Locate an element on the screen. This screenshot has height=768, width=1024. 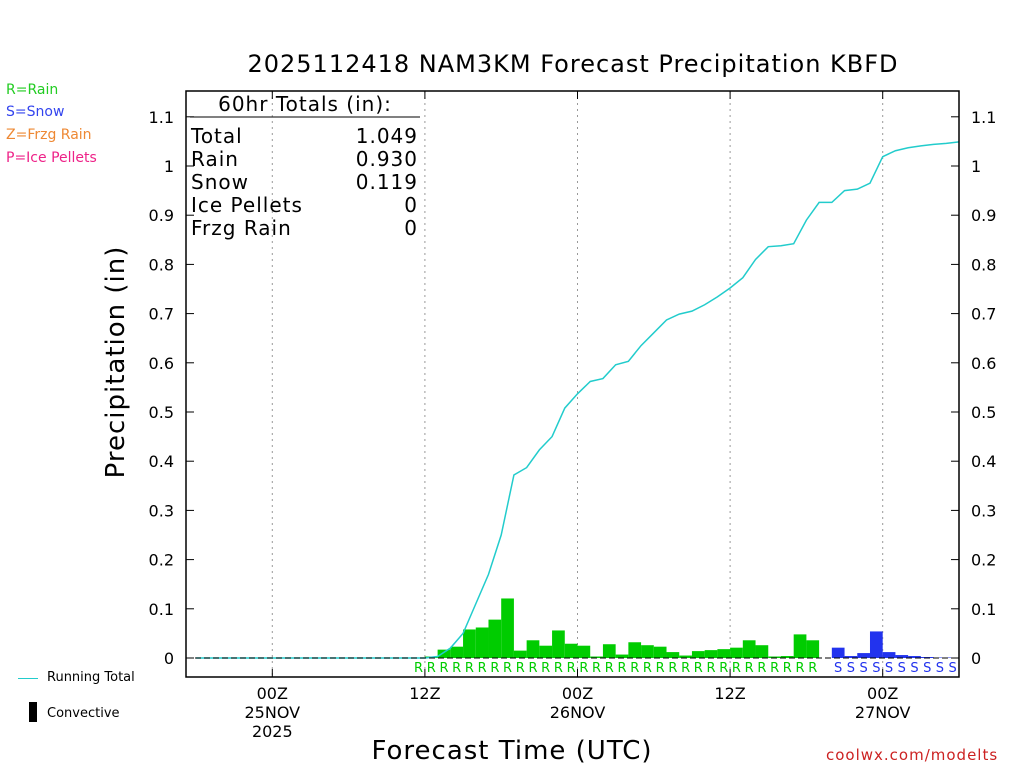
totals-label-rain: Rain is located at coordinates (215, 159).